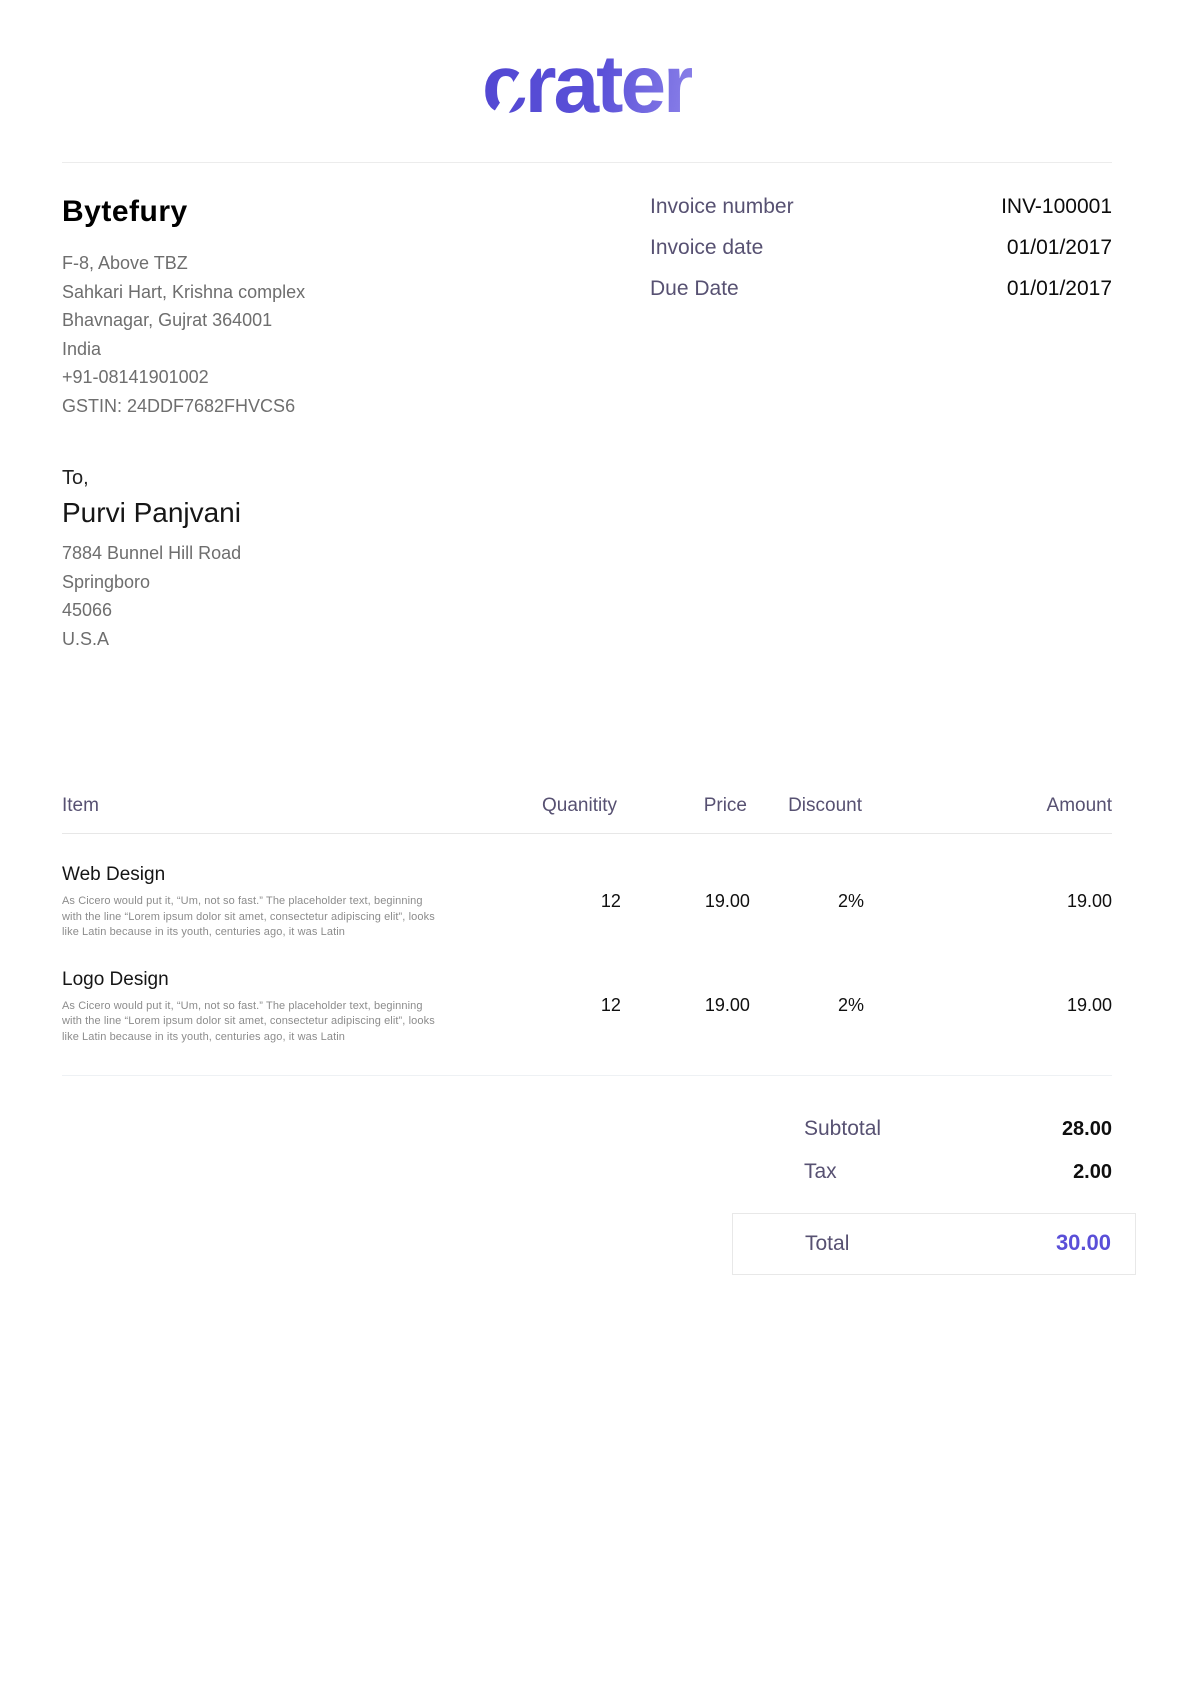 This screenshot has width=1190, height=1684. Describe the element at coordinates (881, 215) in the screenshot. I see `invoice-number-row: Invoice number INV-100001` at that location.